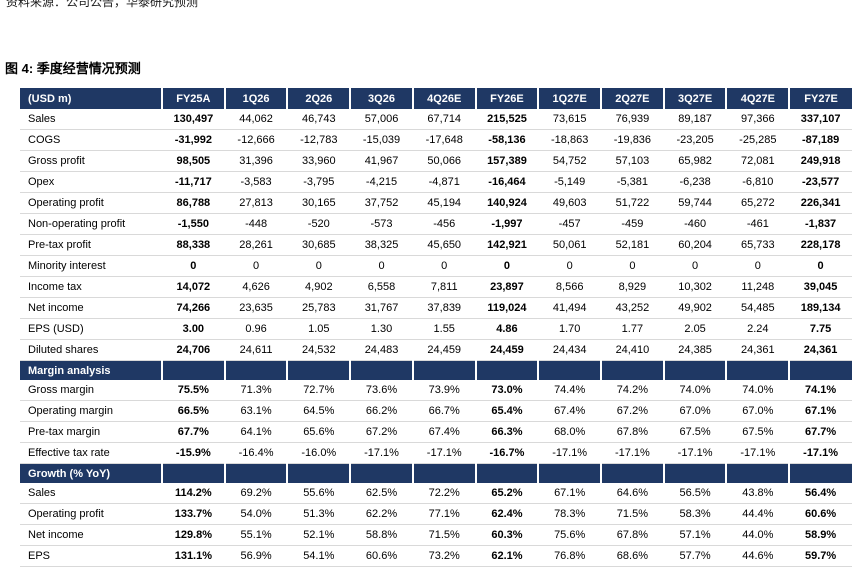  What do you see at coordinates (632, 556) in the screenshot?
I see `data-cell: 68.6%` at bounding box center [632, 556].